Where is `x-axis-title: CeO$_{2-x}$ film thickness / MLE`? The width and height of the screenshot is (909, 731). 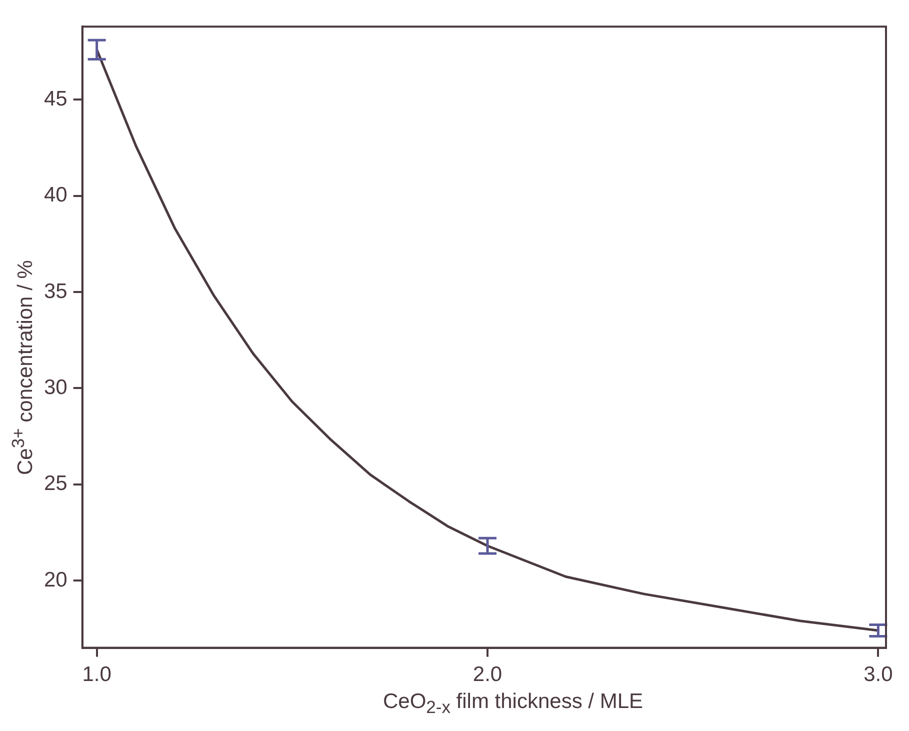 x-axis-title: CeO$_{2-x}$ film thickness / MLE is located at coordinates (513, 704).